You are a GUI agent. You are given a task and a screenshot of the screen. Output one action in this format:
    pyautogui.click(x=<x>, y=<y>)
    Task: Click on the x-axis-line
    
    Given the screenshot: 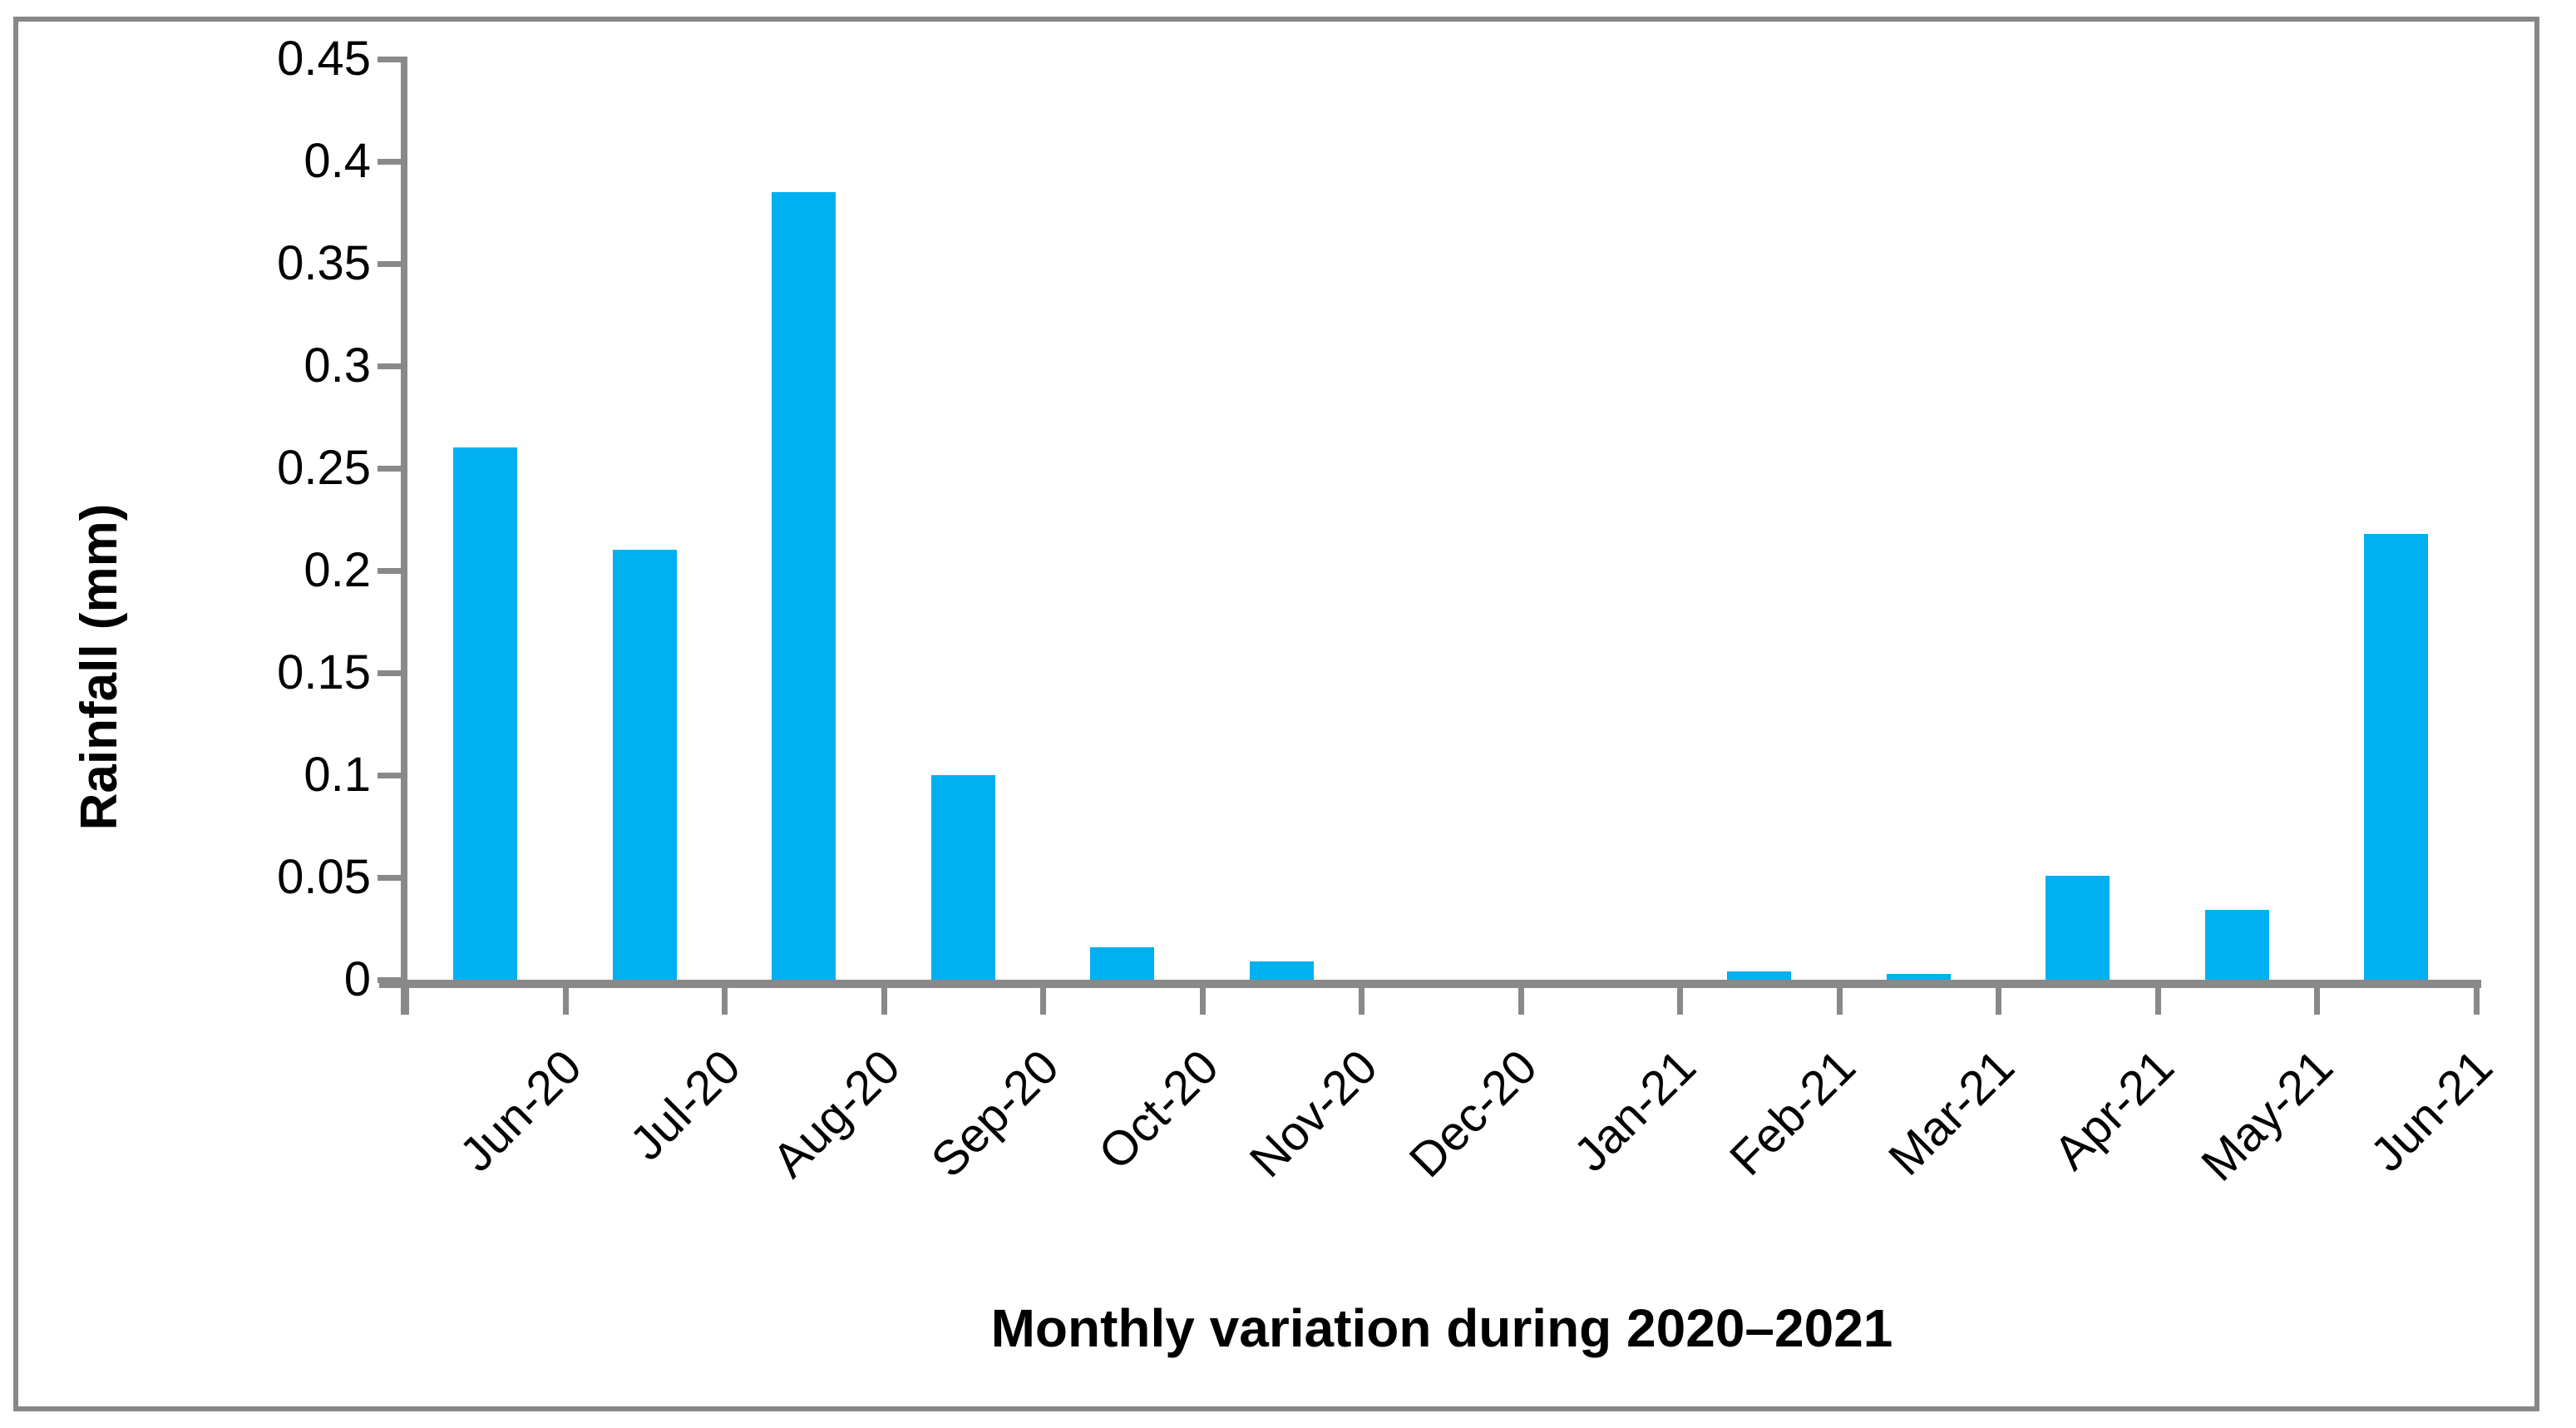 What is the action you would take?
    pyautogui.click(x=1430, y=984)
    